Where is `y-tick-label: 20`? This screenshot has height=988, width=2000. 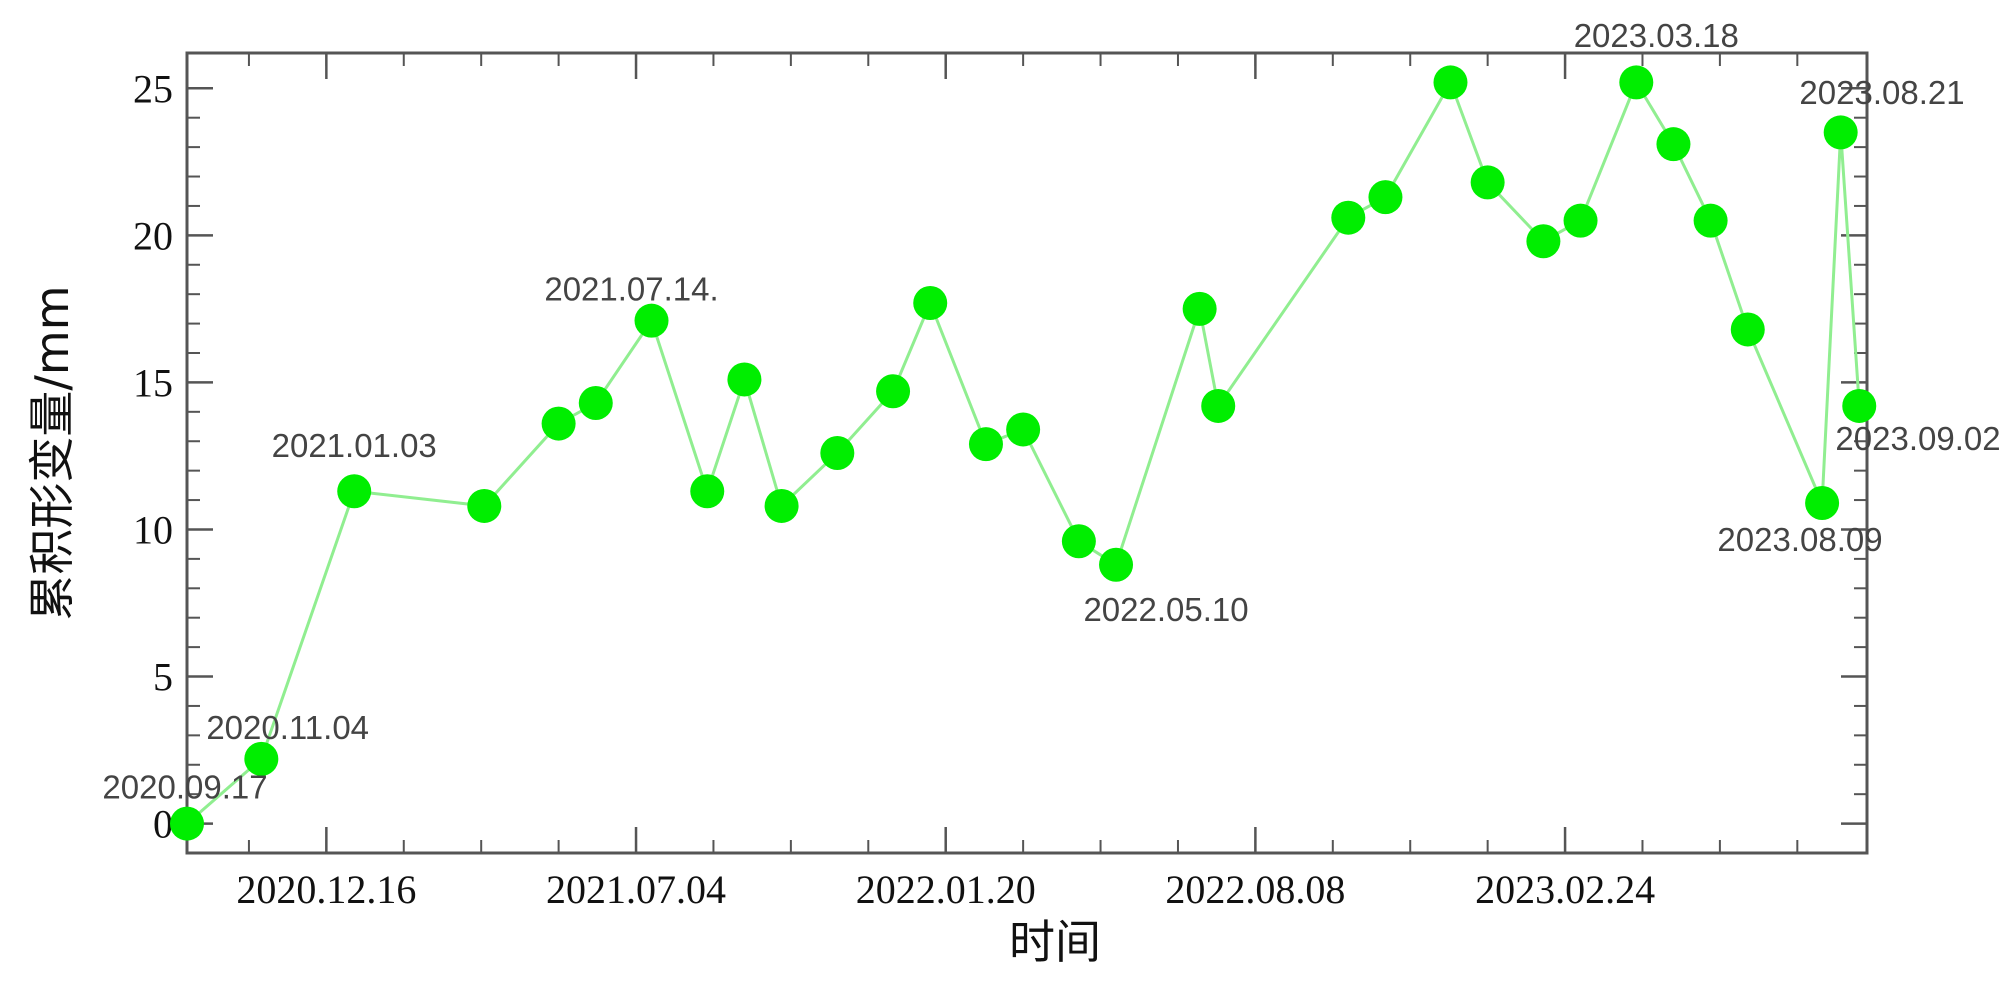
y-tick-label: 20 is located at coordinates (153, 235).